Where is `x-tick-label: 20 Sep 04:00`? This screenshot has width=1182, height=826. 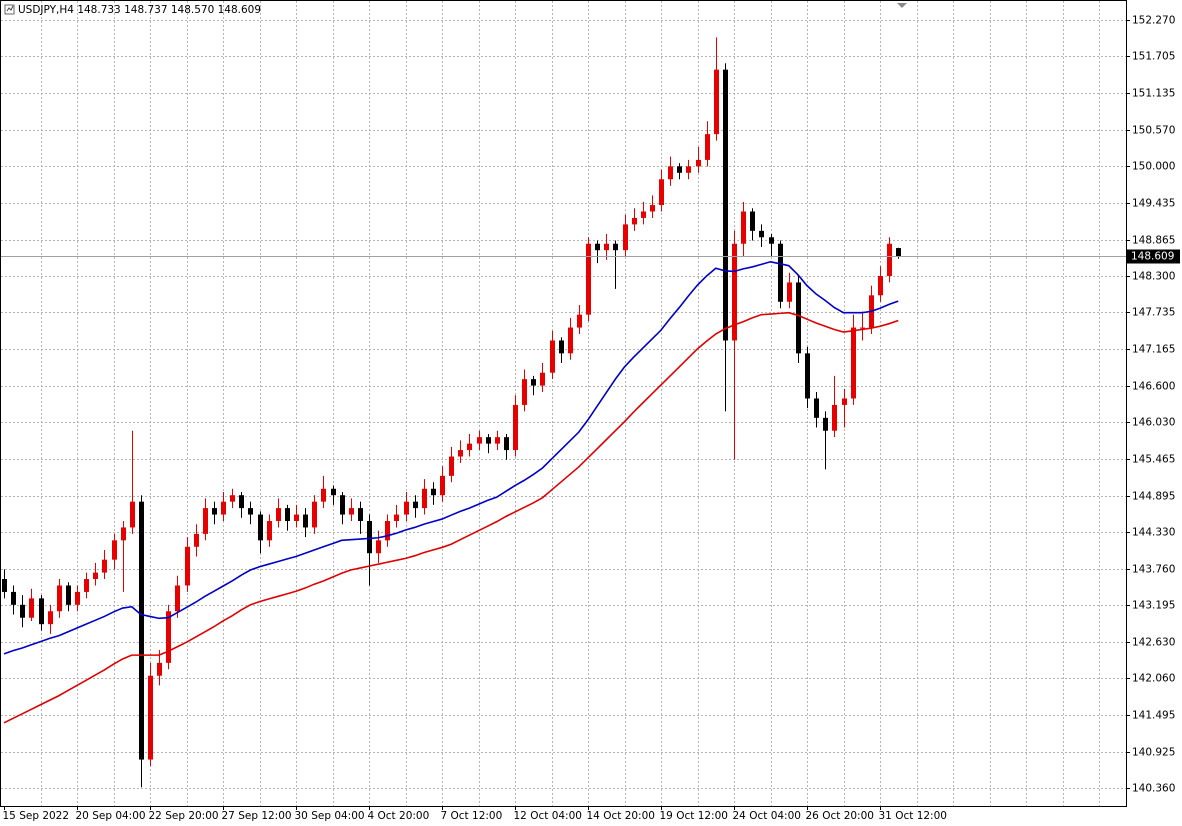 x-tick-label: 20 Sep 04:00 is located at coordinates (111, 816).